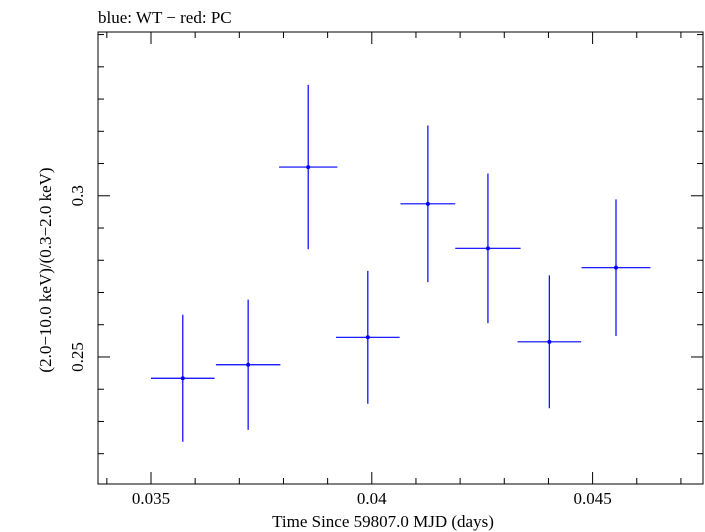 The height and width of the screenshot is (532, 705). What do you see at coordinates (372, 498) in the screenshot?
I see `x-tick-label: 0.04` at bounding box center [372, 498].